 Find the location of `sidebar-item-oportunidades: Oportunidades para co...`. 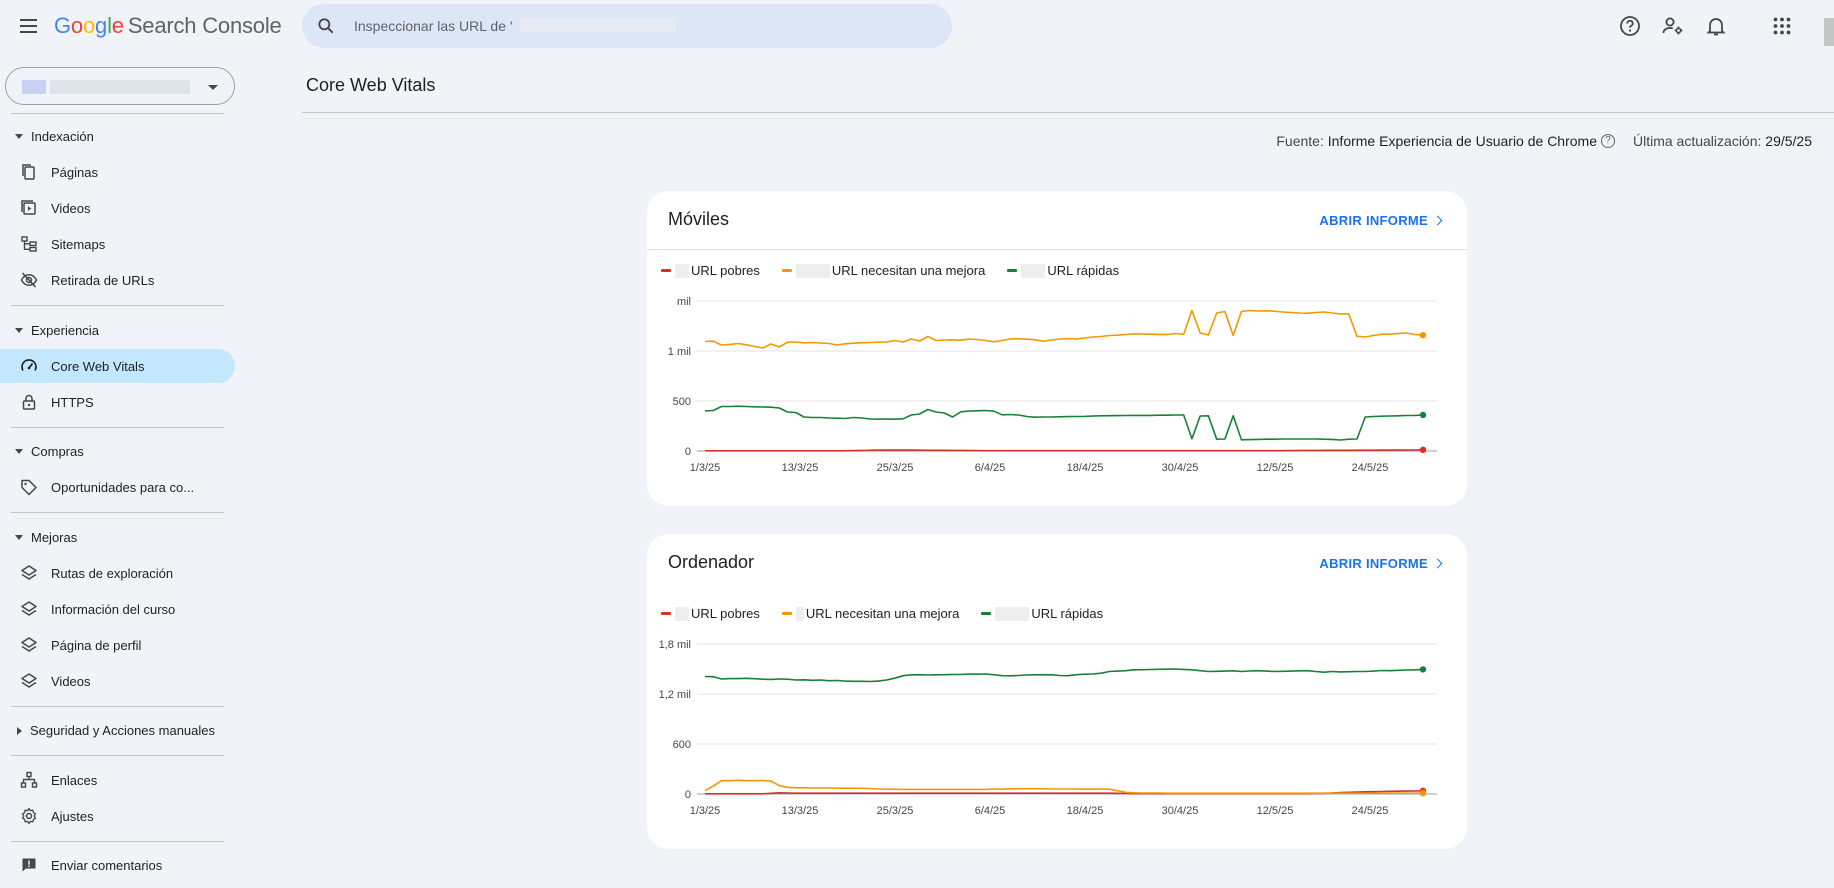

sidebar-item-oportunidades: Oportunidades para co... is located at coordinates (117, 487).